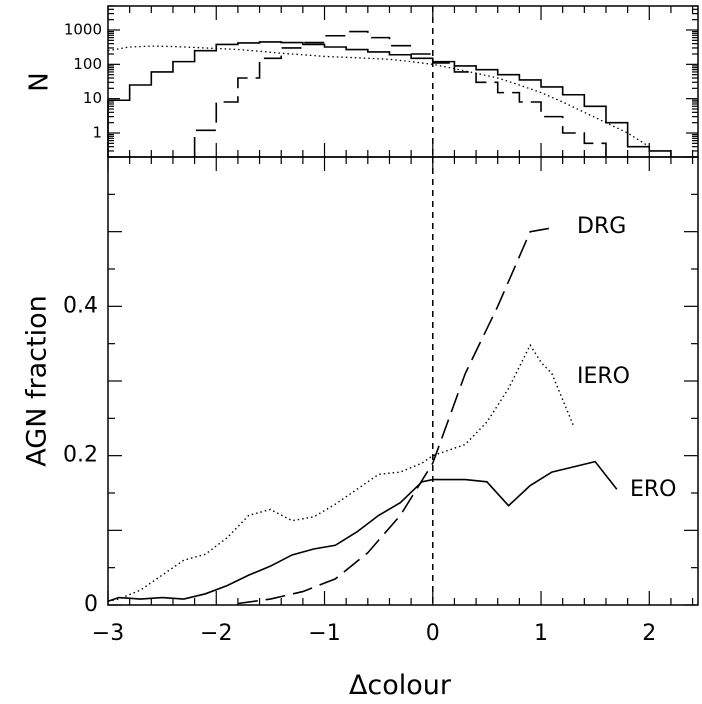 This screenshot has height=704, width=702. What do you see at coordinates (400, 685) in the screenshot?
I see `agn-fraction-xlabel: Δcolour` at bounding box center [400, 685].